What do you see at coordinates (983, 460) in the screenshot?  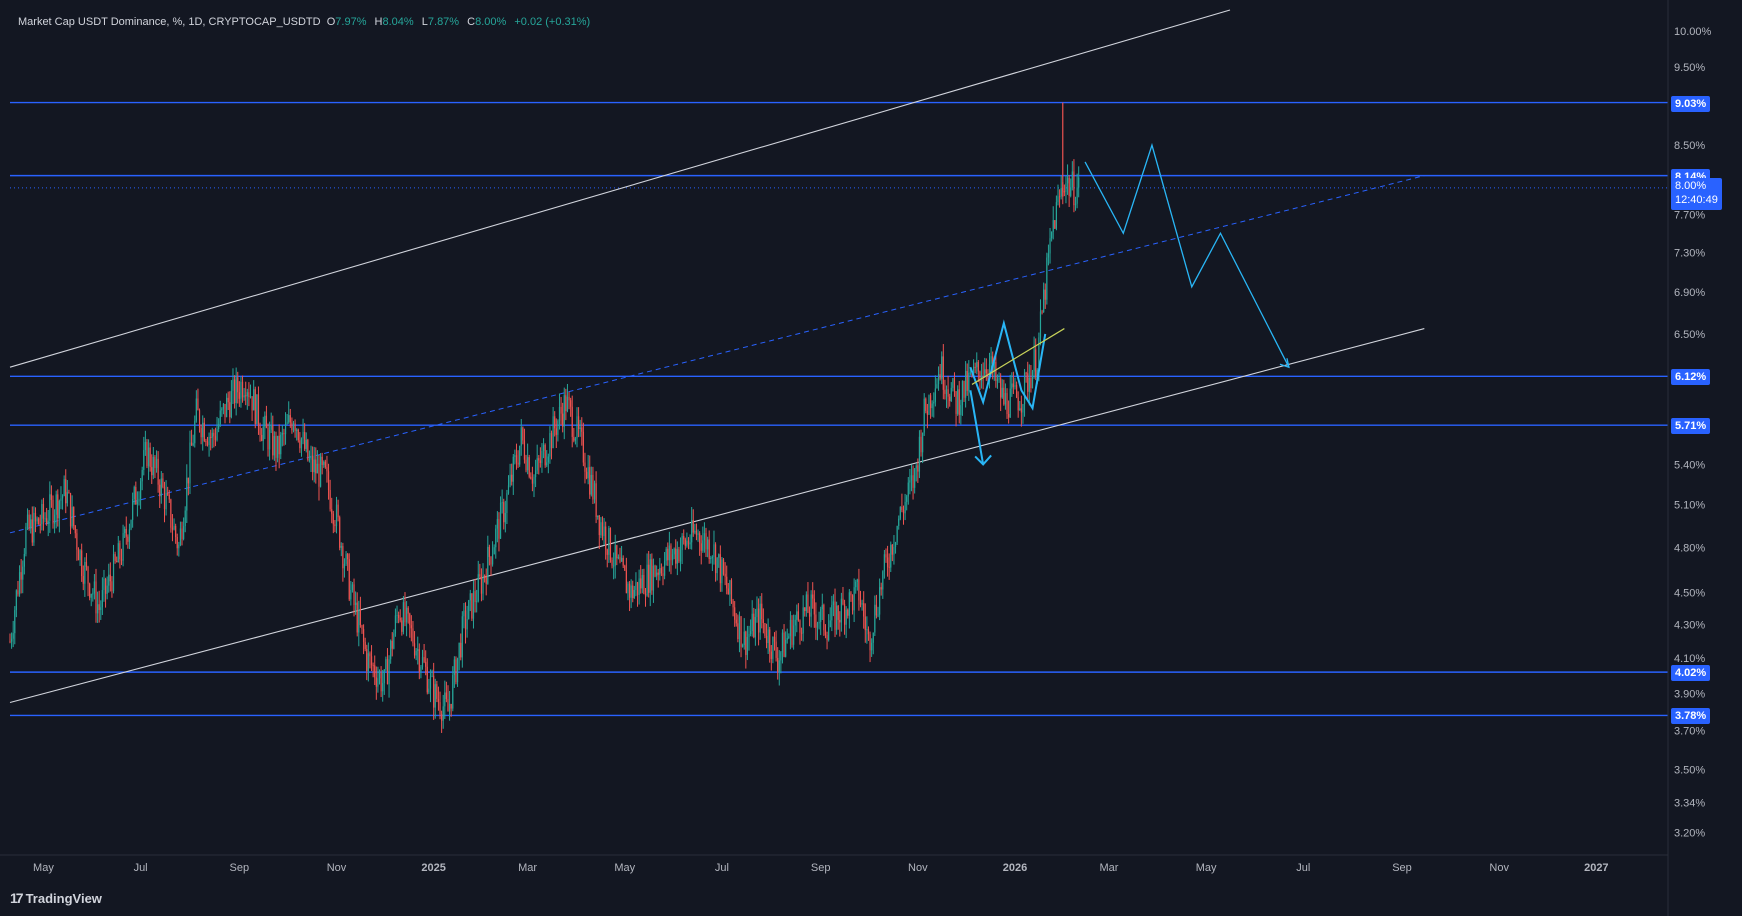 I see `down-arrow-head` at bounding box center [983, 460].